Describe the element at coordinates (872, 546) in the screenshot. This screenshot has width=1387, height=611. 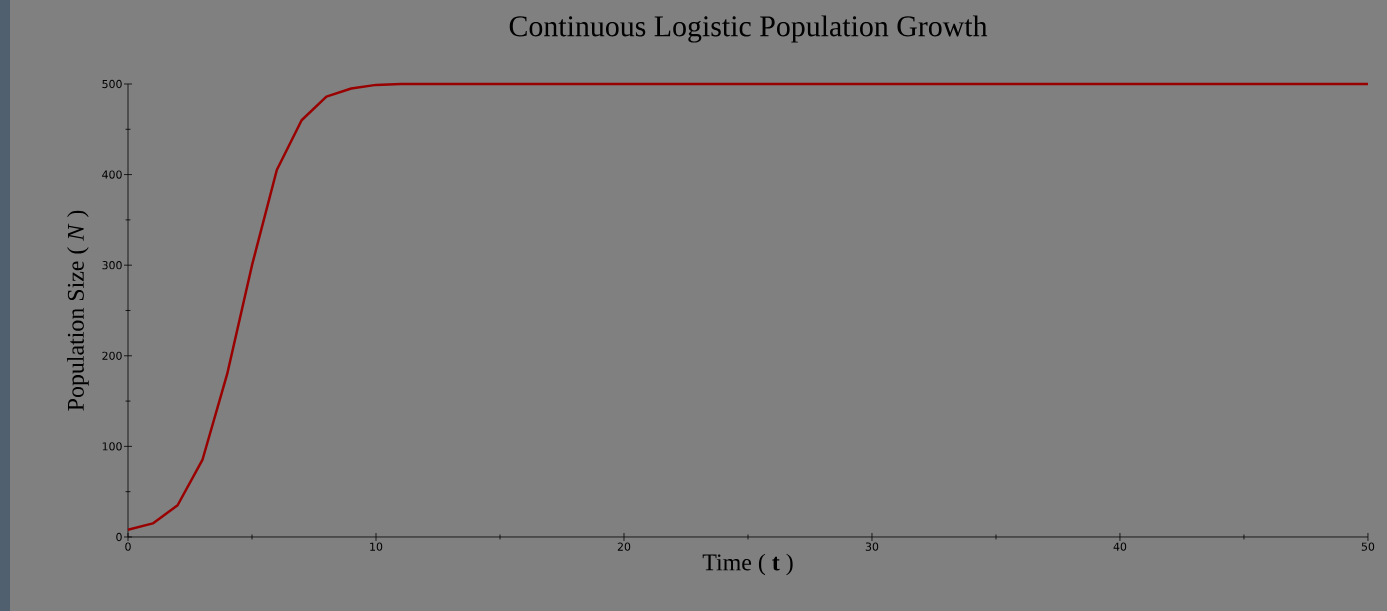
I see `x-tick-label: 30` at that location.